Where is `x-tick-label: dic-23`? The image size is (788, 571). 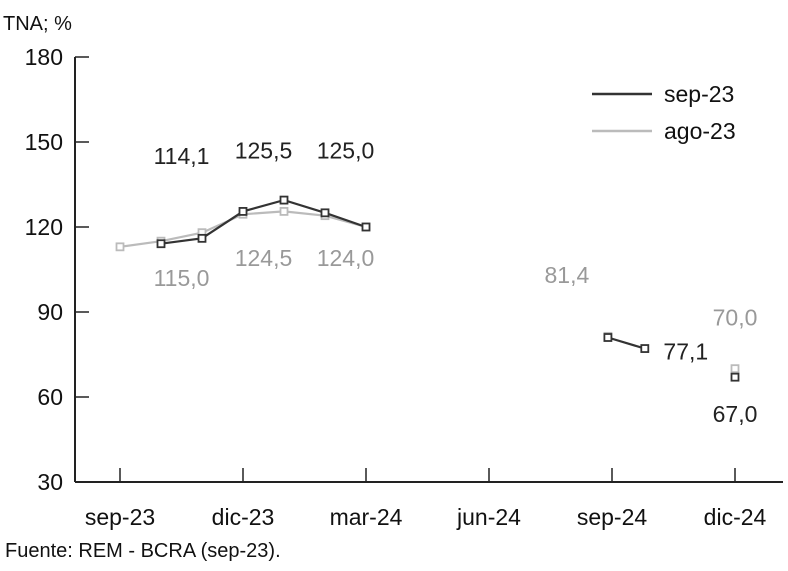 x-tick-label: dic-23 is located at coordinates (243, 517).